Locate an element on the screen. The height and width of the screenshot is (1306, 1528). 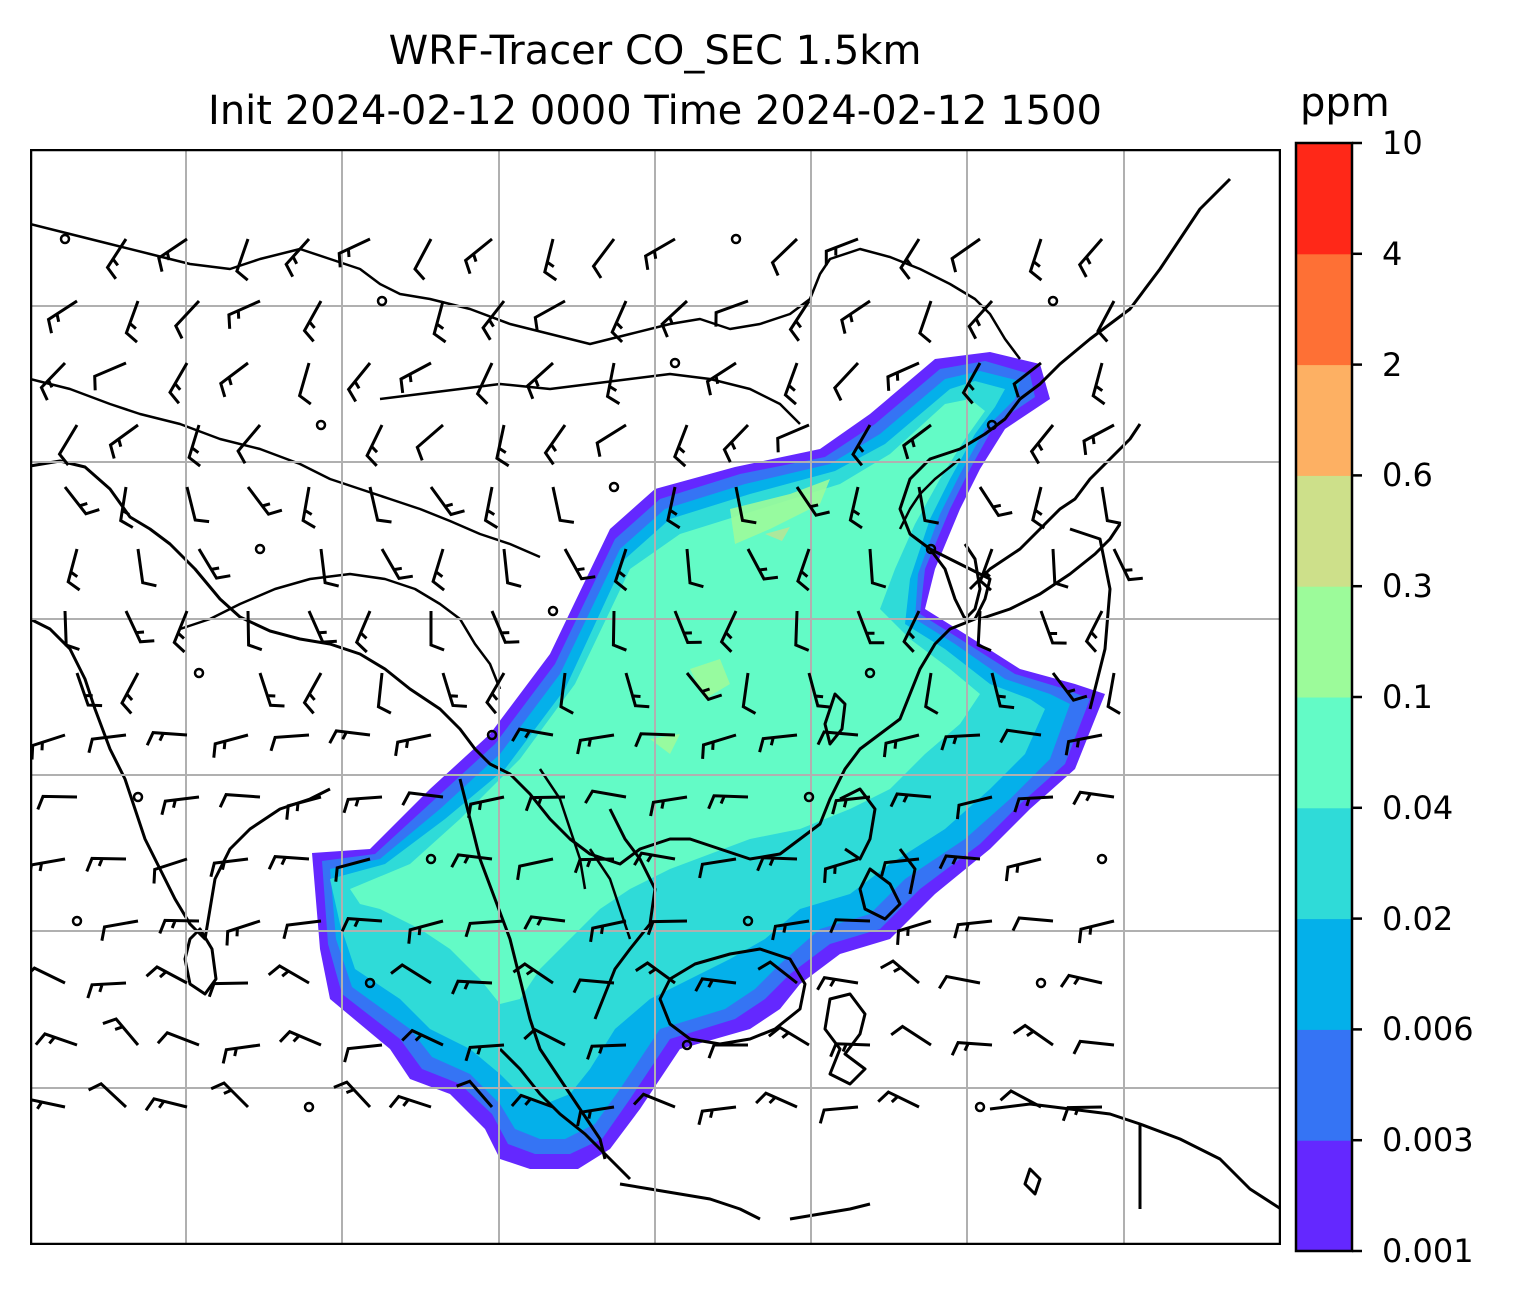
coastline-korea is located at coordinates (955, 582).